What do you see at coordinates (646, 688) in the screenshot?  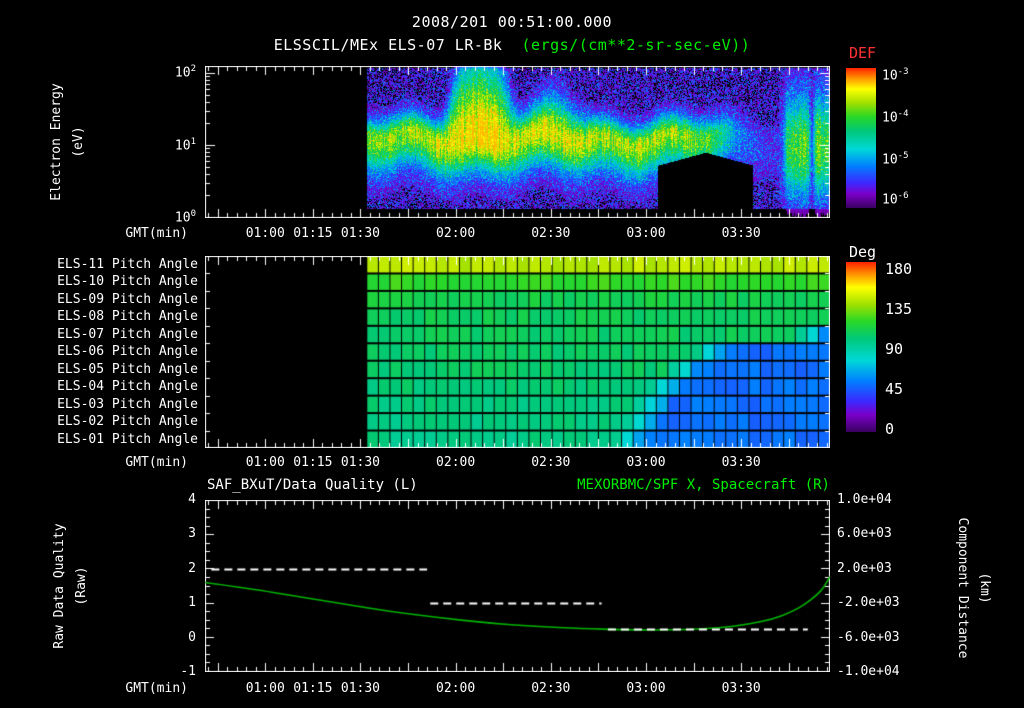 I see `x-tick-label-bottom: 03:00` at bounding box center [646, 688].